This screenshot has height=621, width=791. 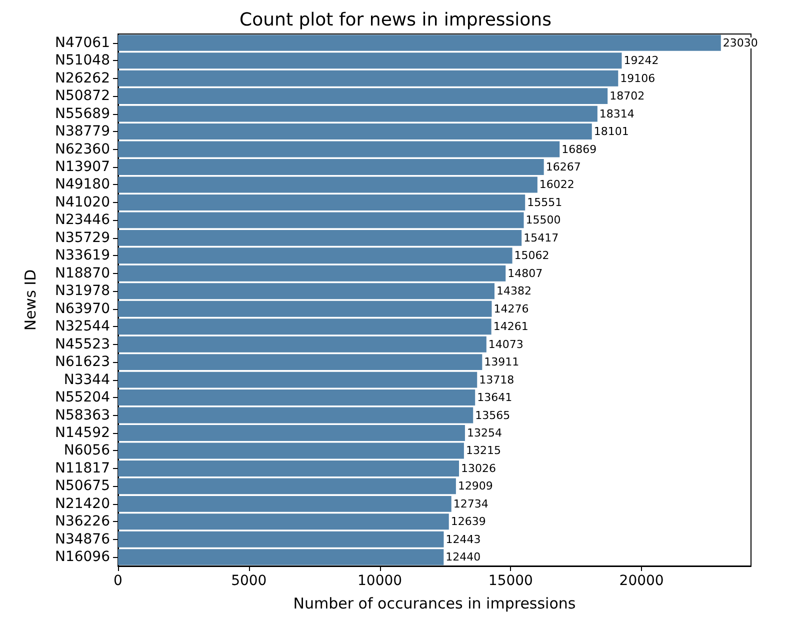 I want to click on x-tick-label: 5000, so click(x=249, y=581).